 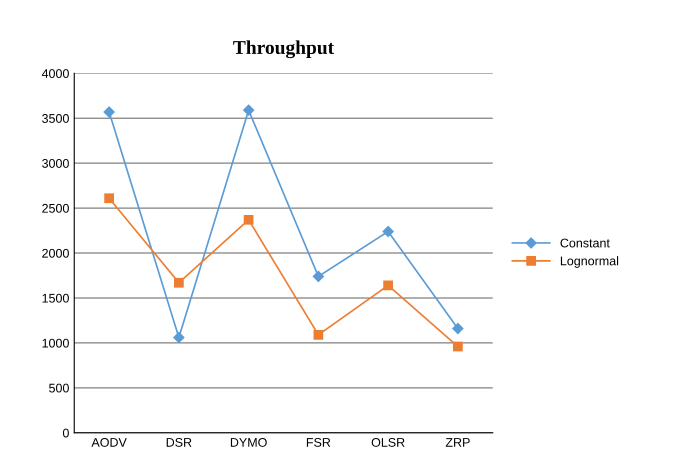 What do you see at coordinates (585, 243) in the screenshot?
I see `legend-label: Constant` at bounding box center [585, 243].